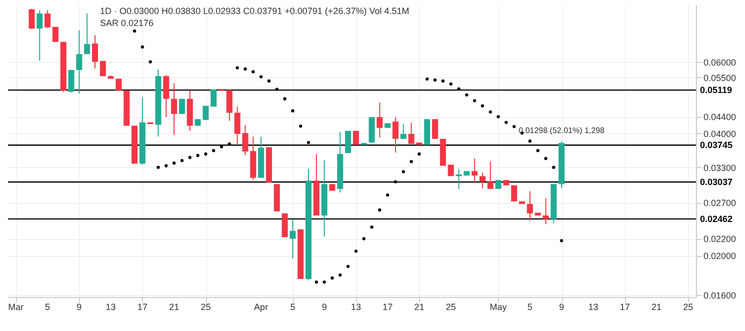 Image resolution: width=745 pixels, height=331 pixels. What do you see at coordinates (716, 219) in the screenshot?
I see `ref-line-label: 0.02462` at bounding box center [716, 219].